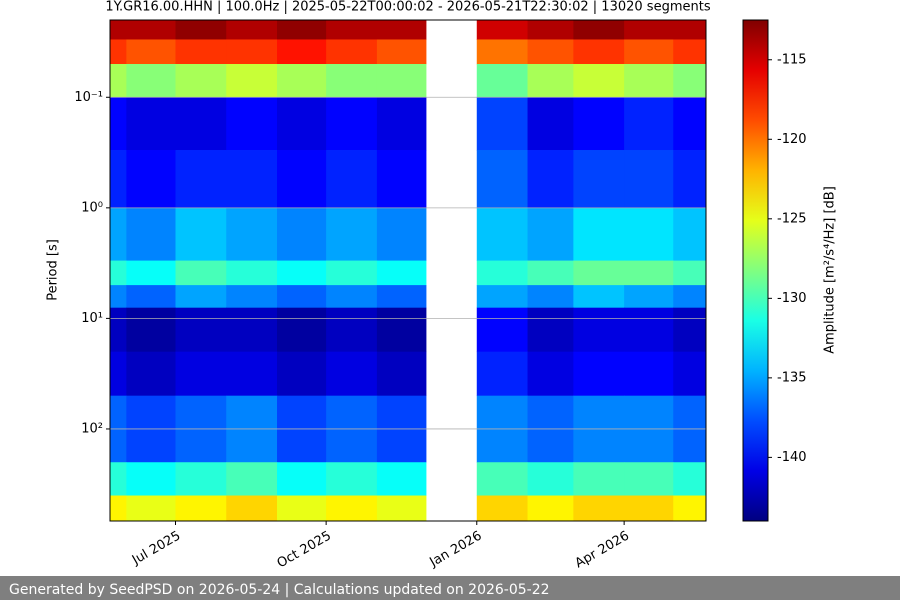 Image resolution: width=900 pixels, height=604 pixels. I want to click on colorbar-tick-label: -135, so click(792, 377).